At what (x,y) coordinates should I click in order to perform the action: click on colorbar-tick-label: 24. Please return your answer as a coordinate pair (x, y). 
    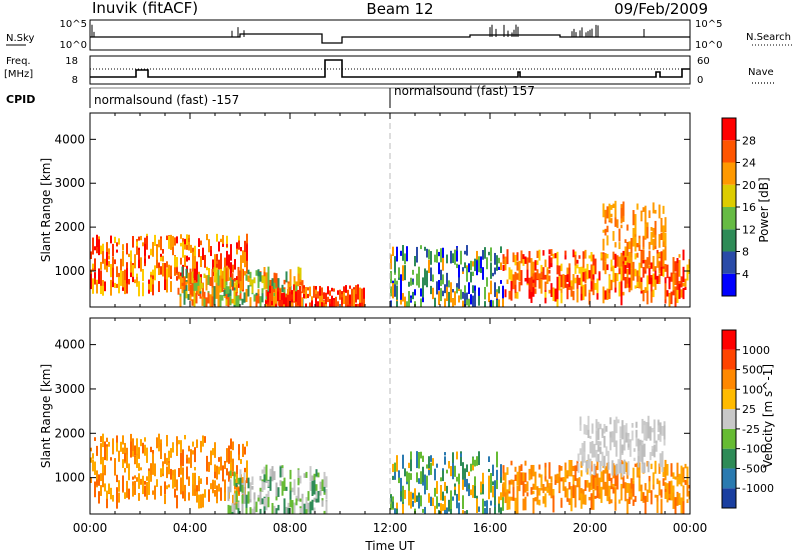
    Looking at the image, I should click on (749, 163).